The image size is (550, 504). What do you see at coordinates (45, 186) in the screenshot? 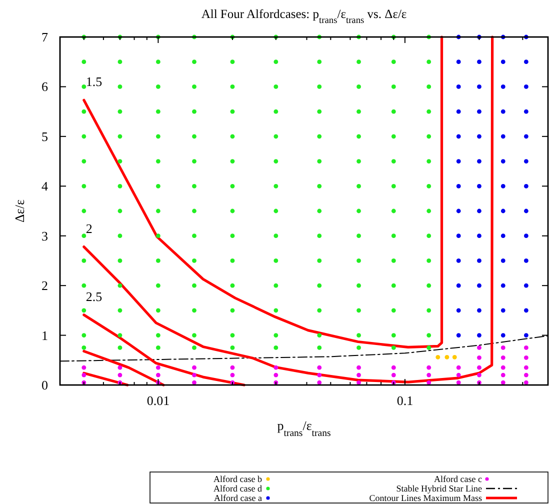
I see `y-tick-label: 4` at bounding box center [45, 186].